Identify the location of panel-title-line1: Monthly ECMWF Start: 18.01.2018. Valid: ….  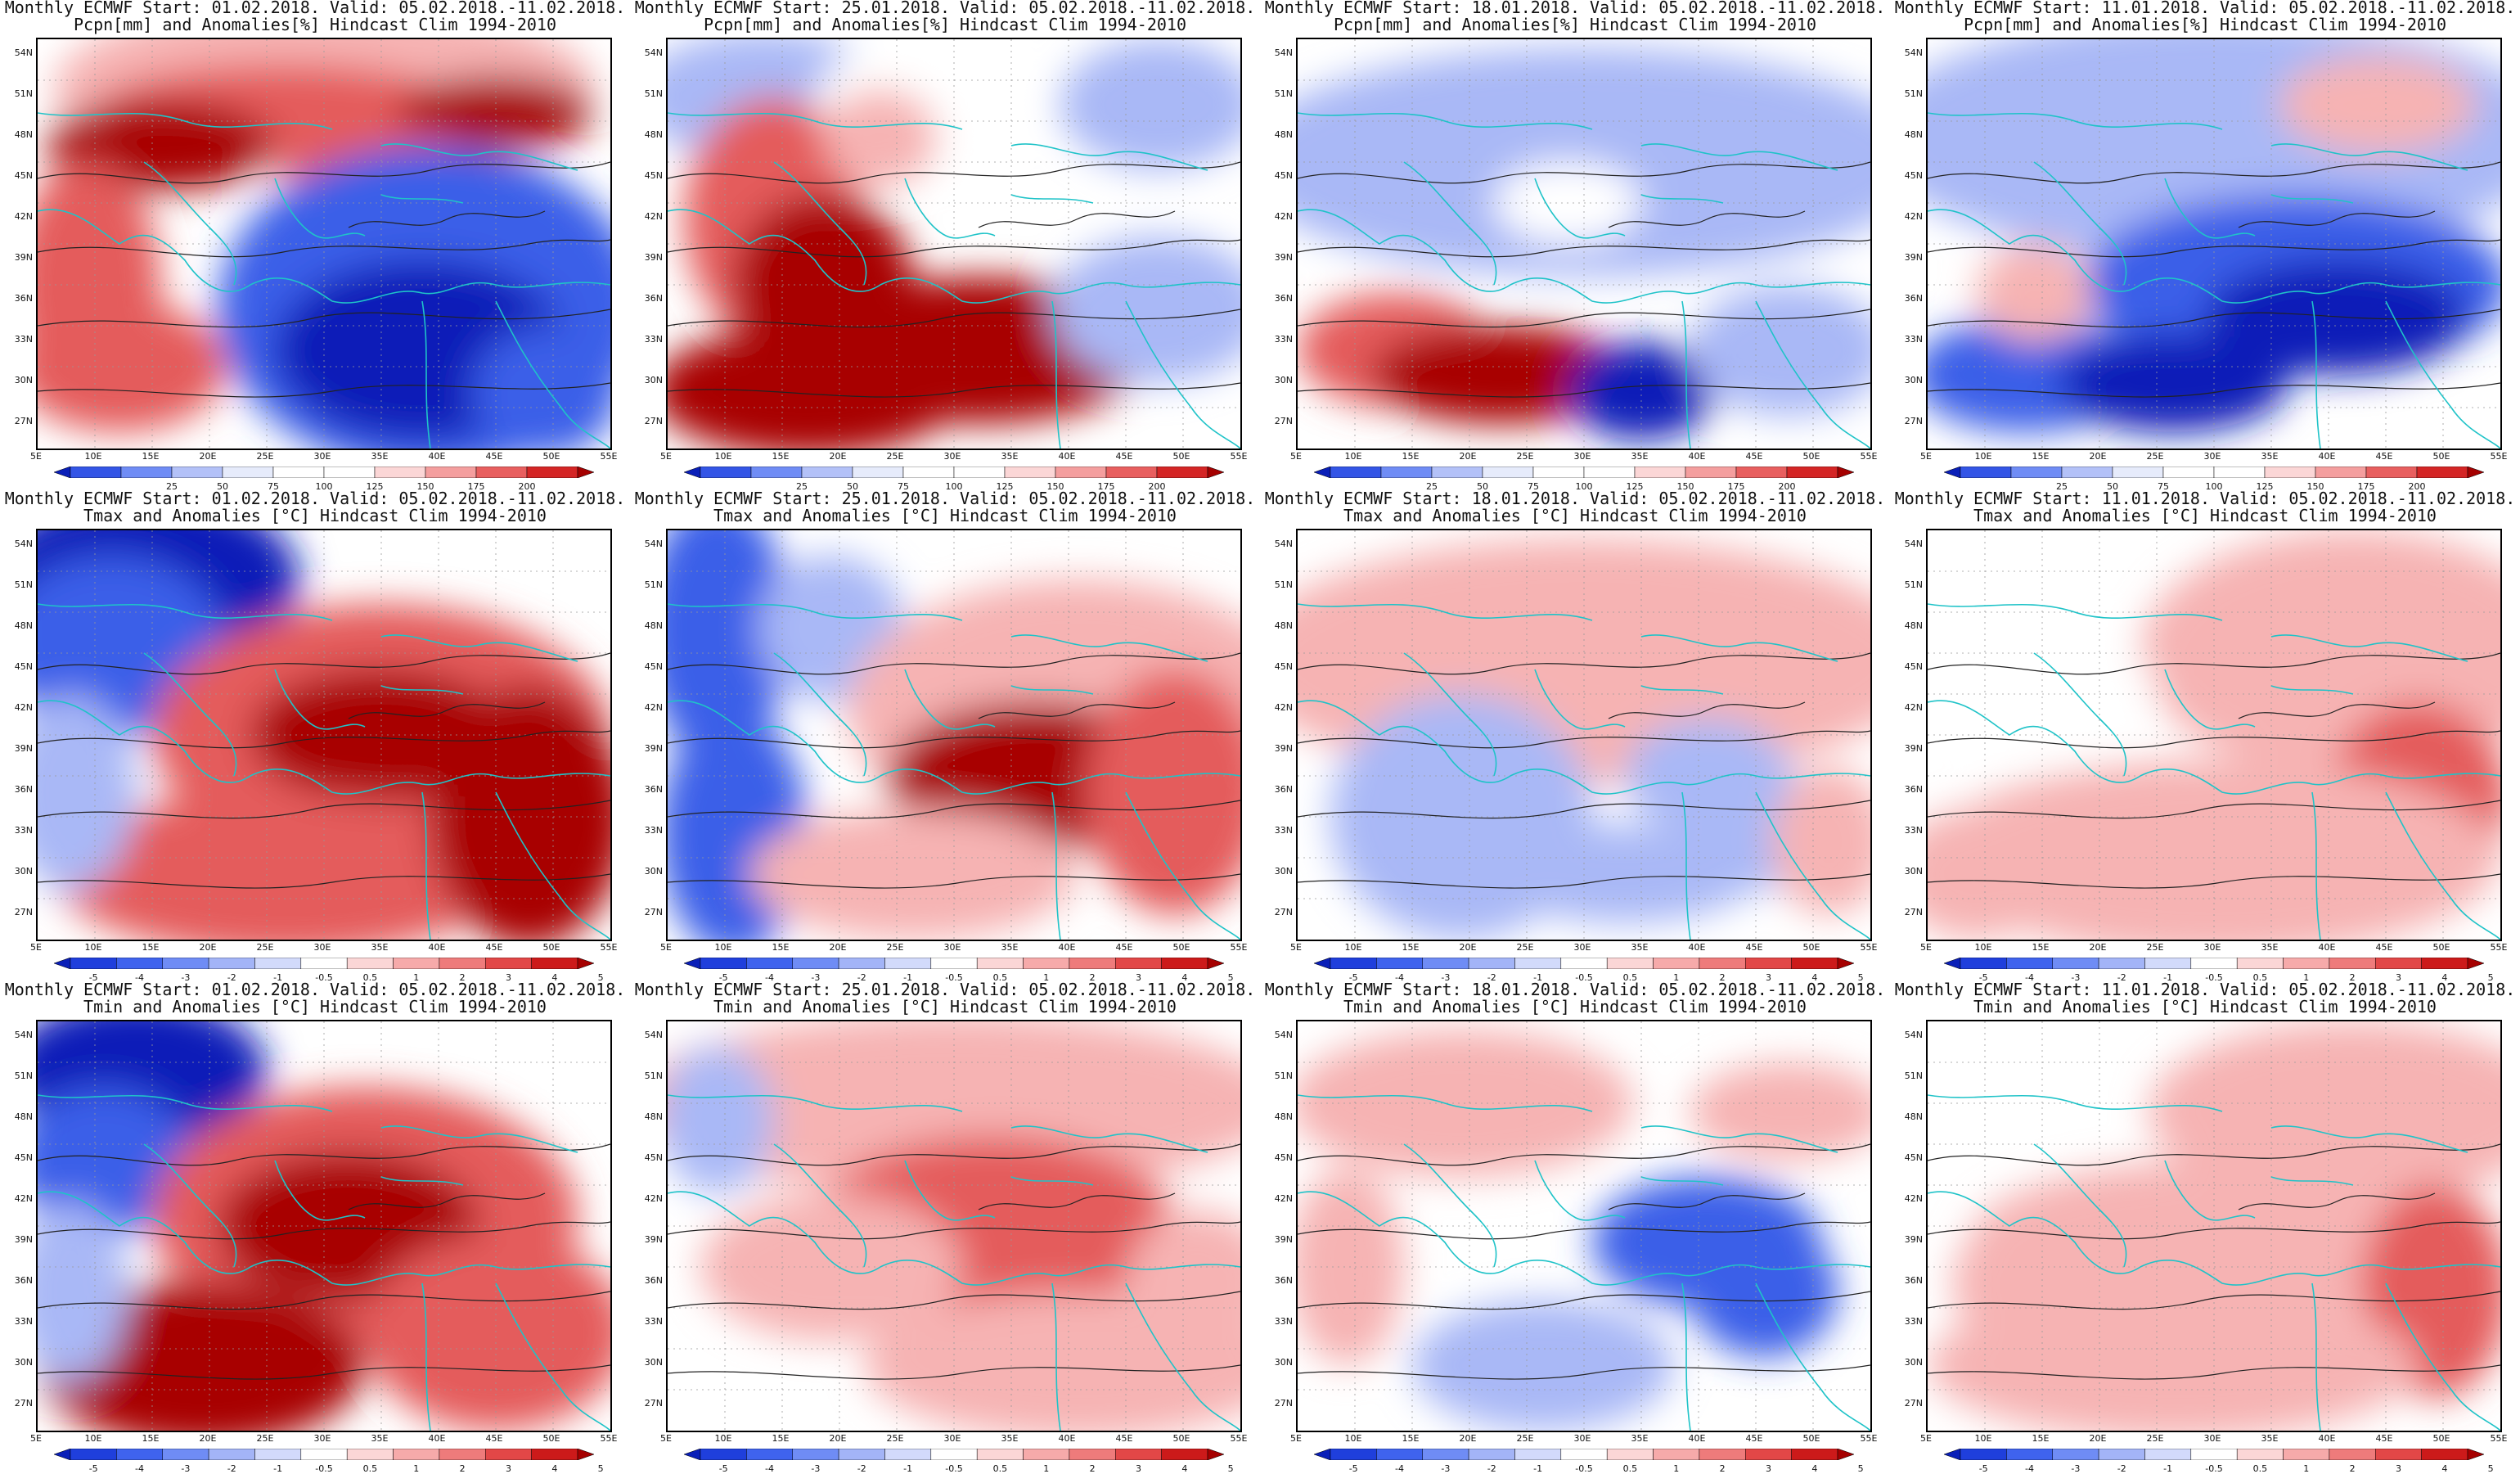
(1575, 499).